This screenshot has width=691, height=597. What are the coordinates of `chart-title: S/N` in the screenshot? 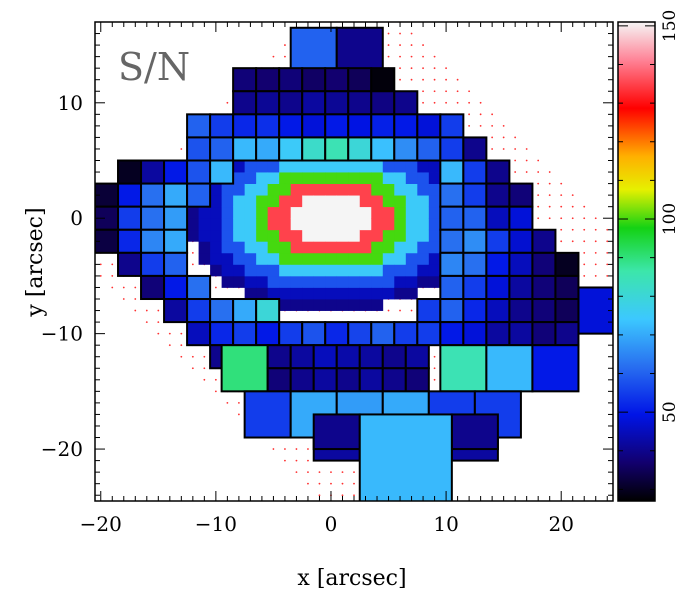 It's located at (154, 67).